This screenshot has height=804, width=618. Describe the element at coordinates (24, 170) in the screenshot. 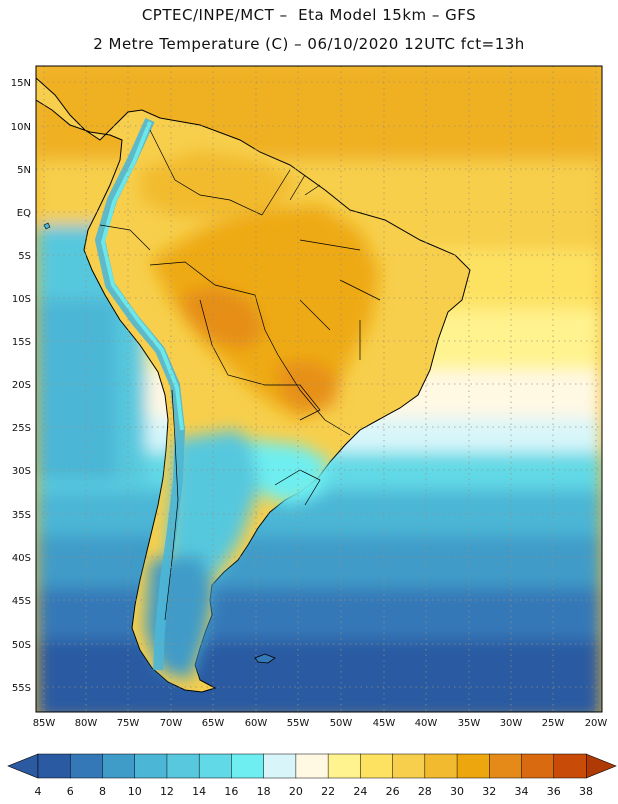

I see `lat-label: 5N` at that location.